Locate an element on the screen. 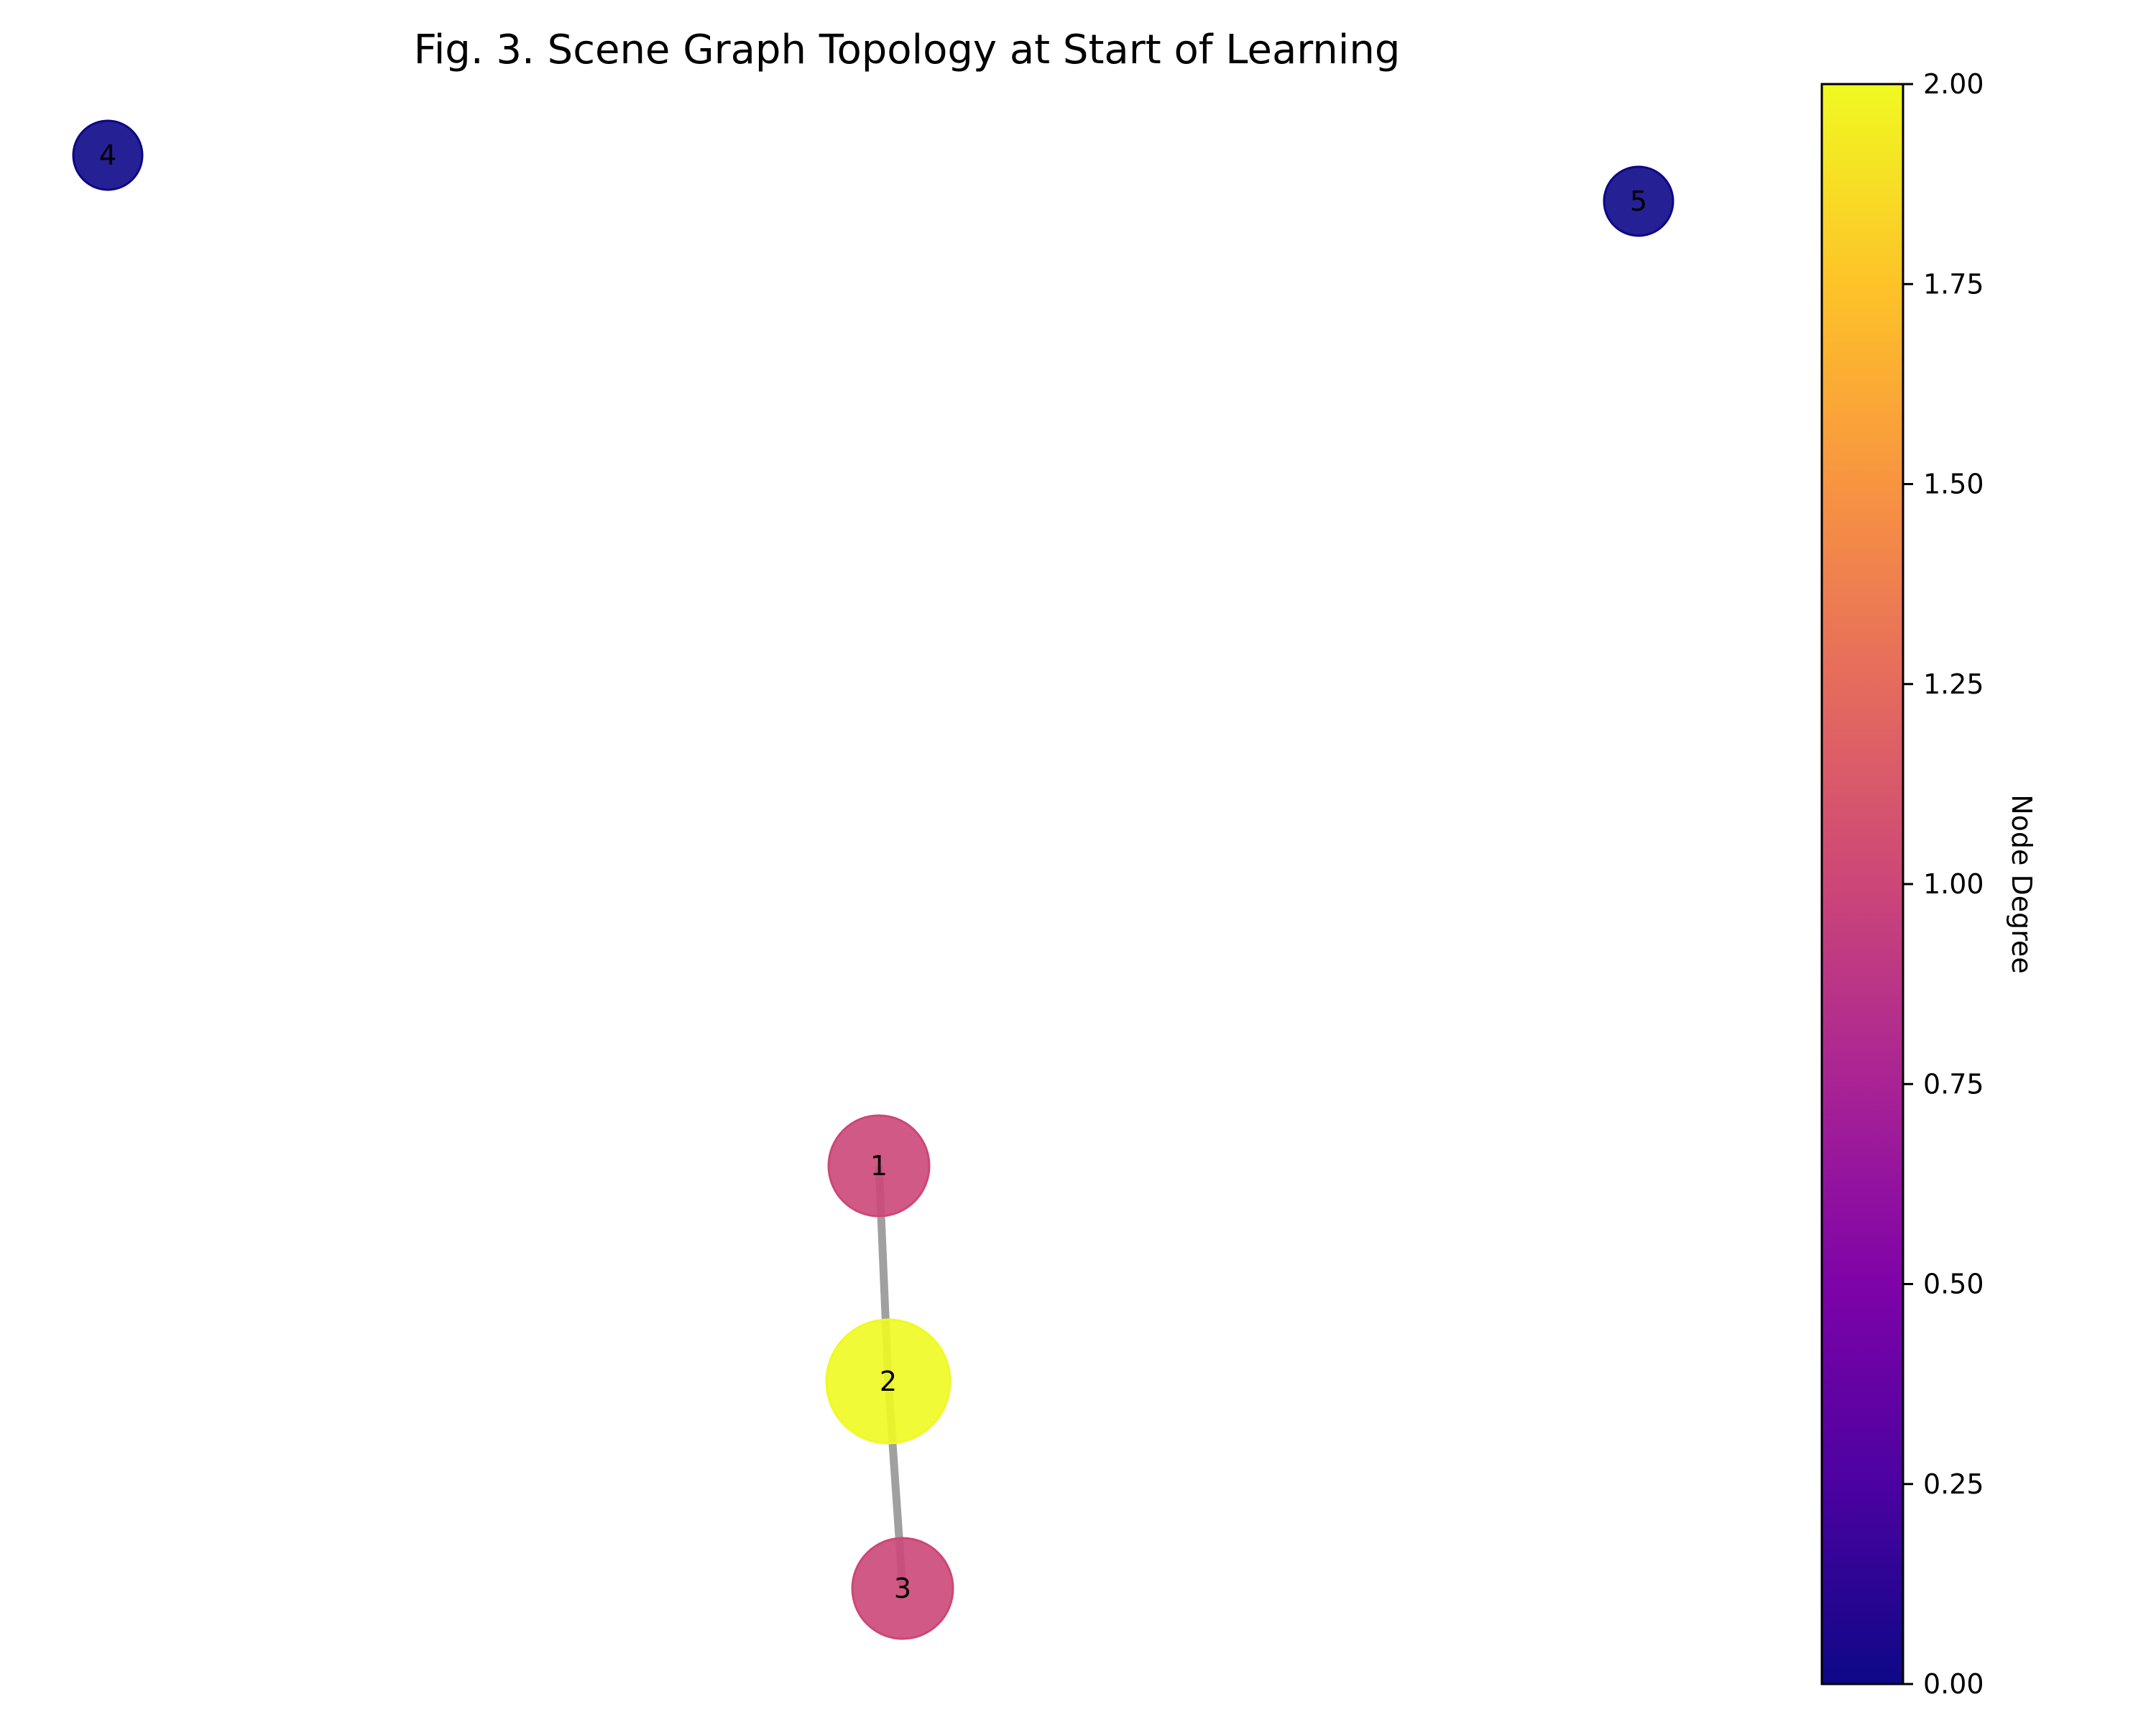  colorbar-tick-label: 1.25 is located at coordinates (1953, 684).